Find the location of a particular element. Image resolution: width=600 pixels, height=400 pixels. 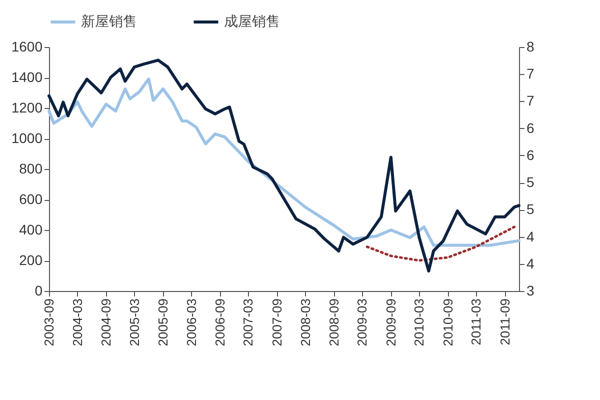

y-tick-label: 1000 is located at coordinates (27, 138).